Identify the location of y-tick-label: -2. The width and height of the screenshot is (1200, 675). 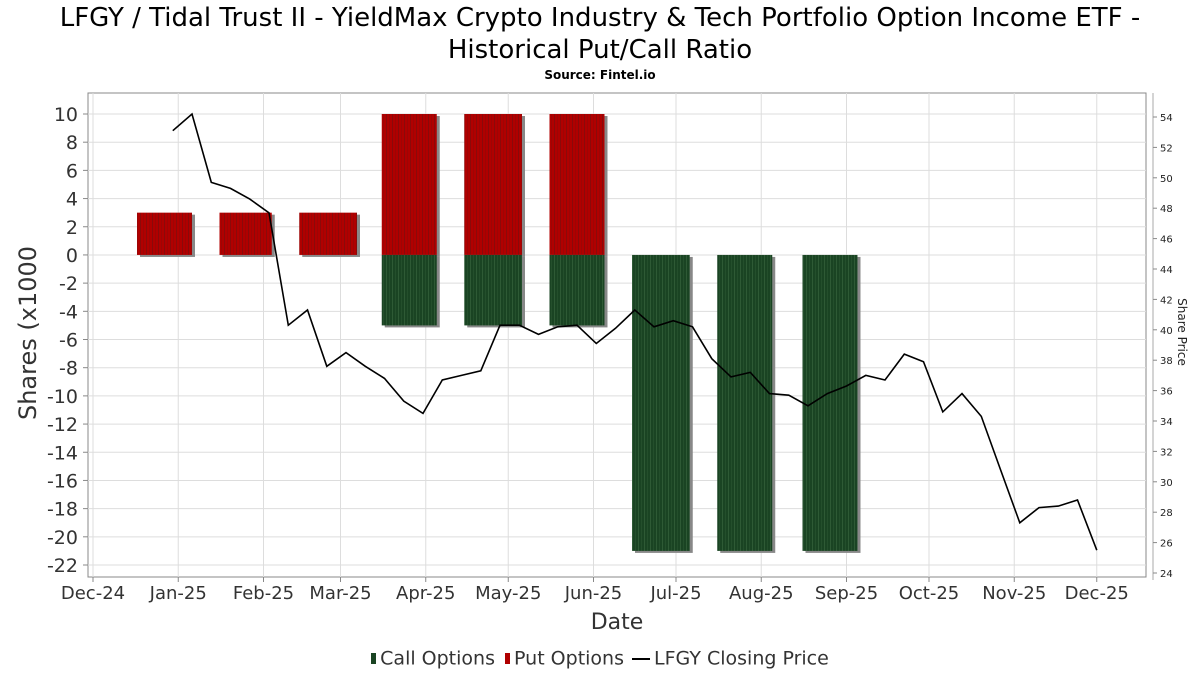
(68, 284).